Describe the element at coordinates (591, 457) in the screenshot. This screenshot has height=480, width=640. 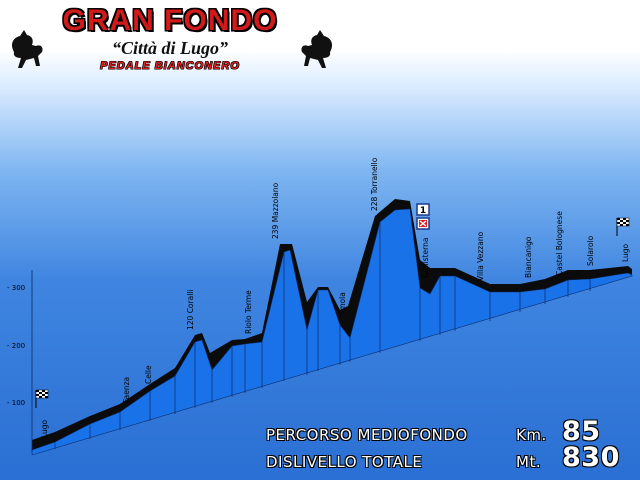
I see `stat-value-elevation: 830` at that location.